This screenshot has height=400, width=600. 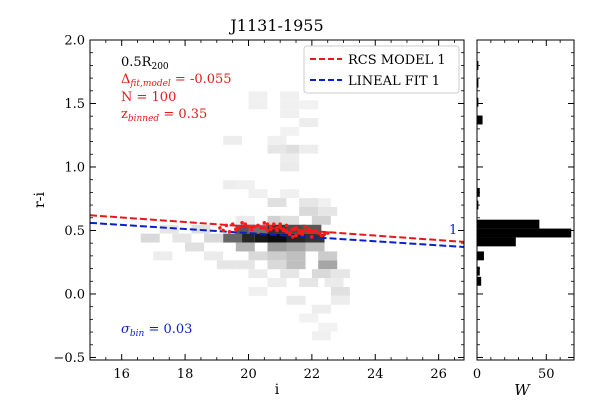 I want to click on annotation-radius: 0.5R200, so click(x=145, y=63).